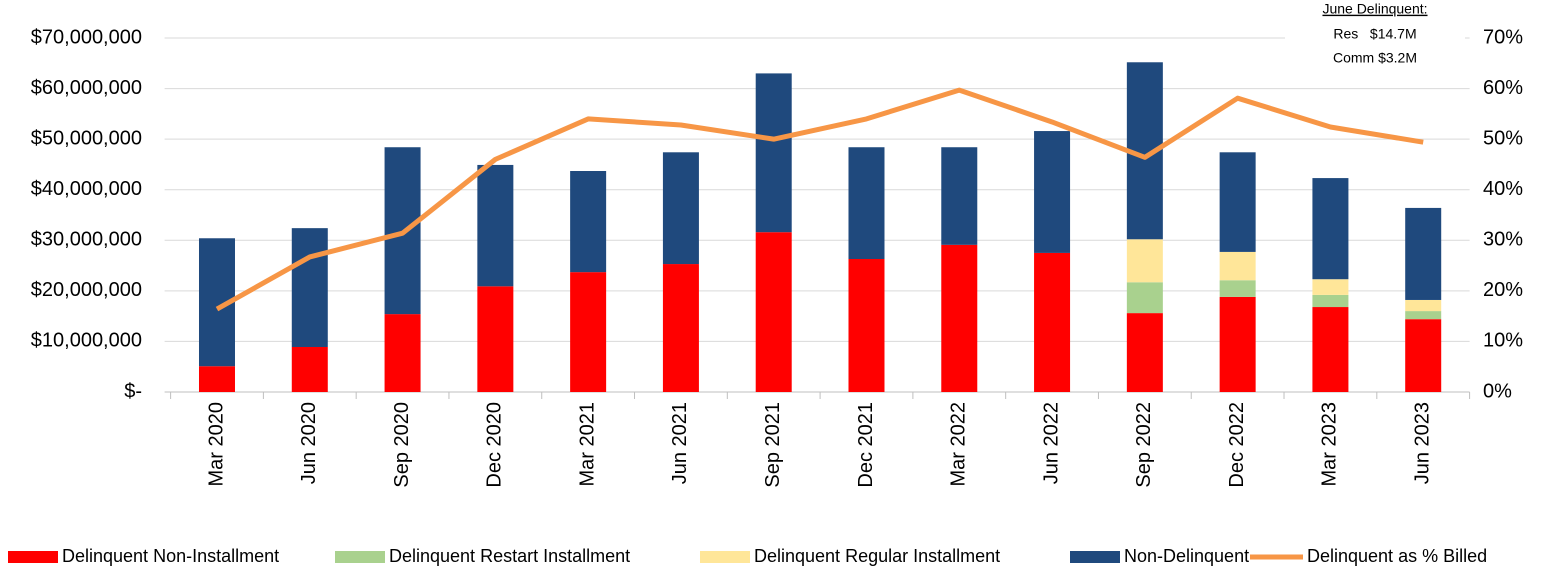  I want to click on x-tick-label: Jun 2022, so click(1051, 443).